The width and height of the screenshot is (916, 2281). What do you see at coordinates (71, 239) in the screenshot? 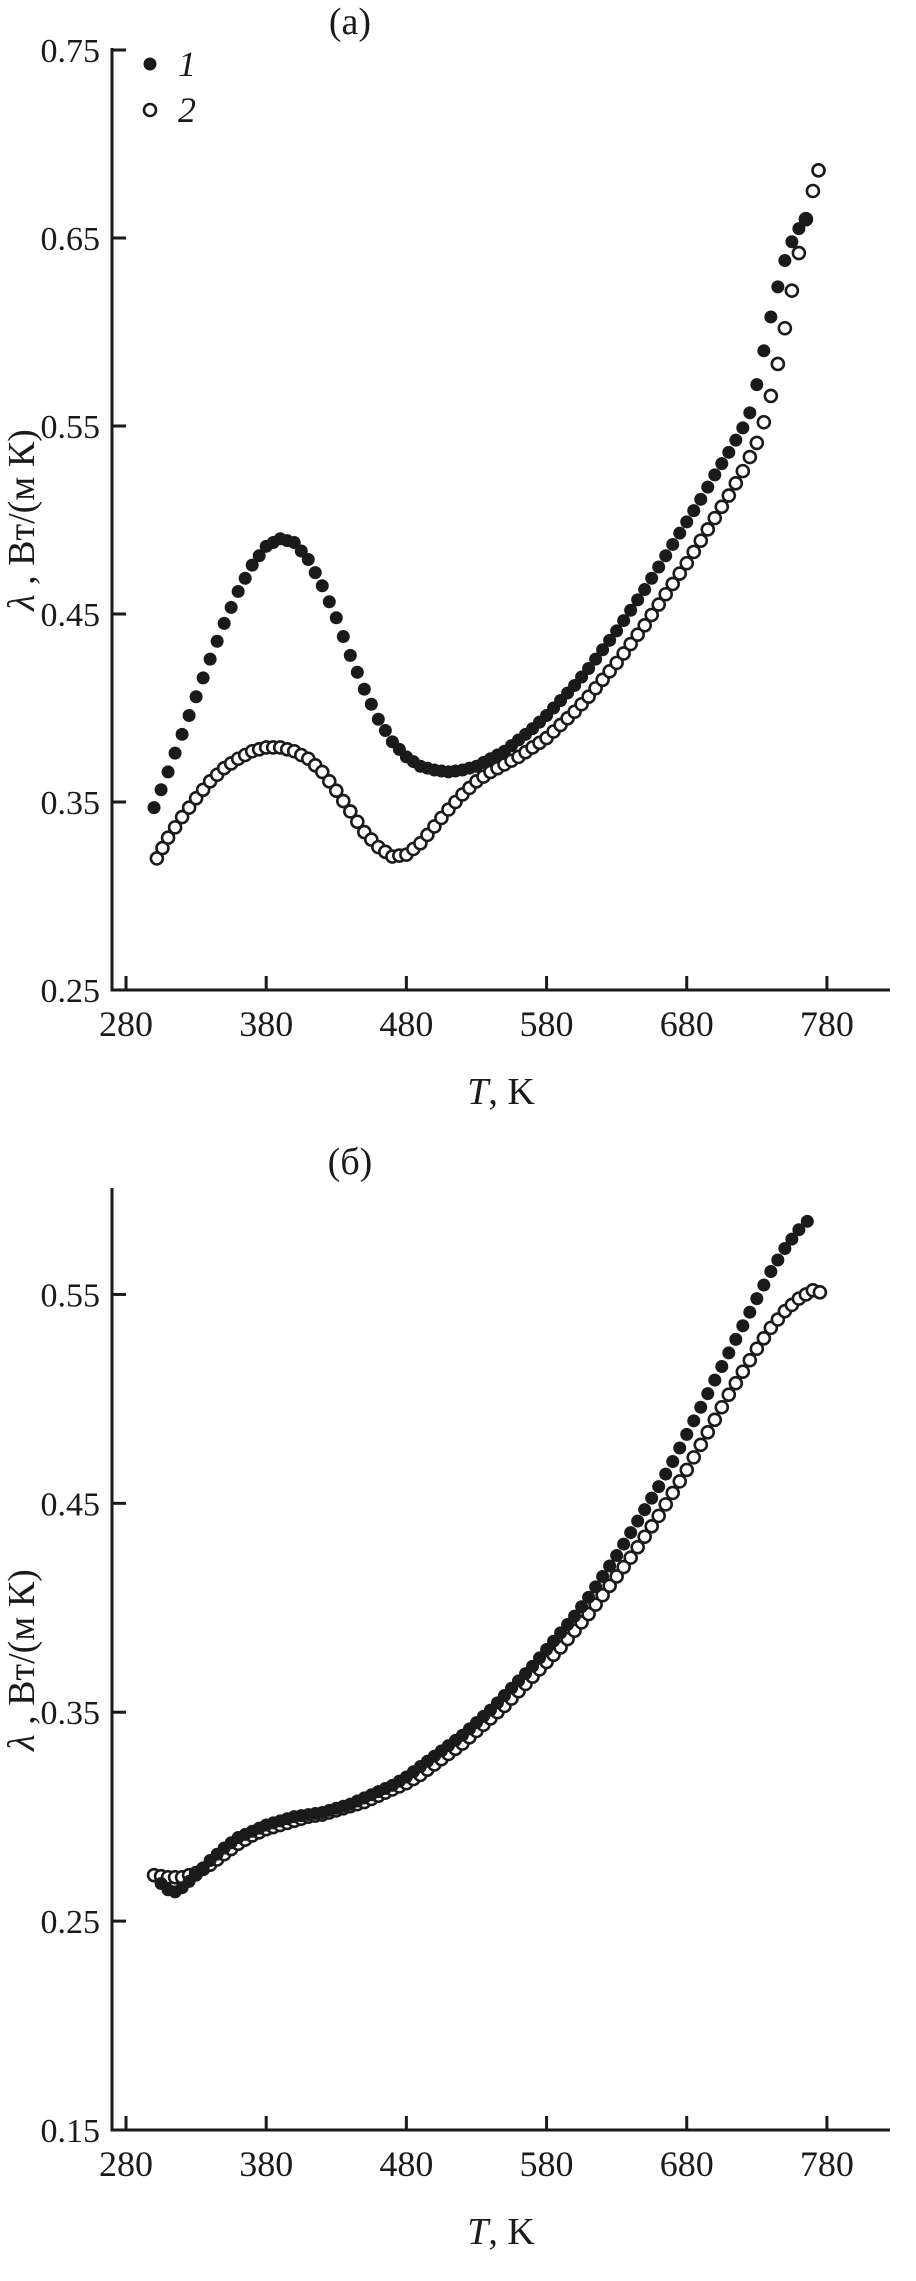
I see `y-tick-label: 0.65` at bounding box center [71, 239].